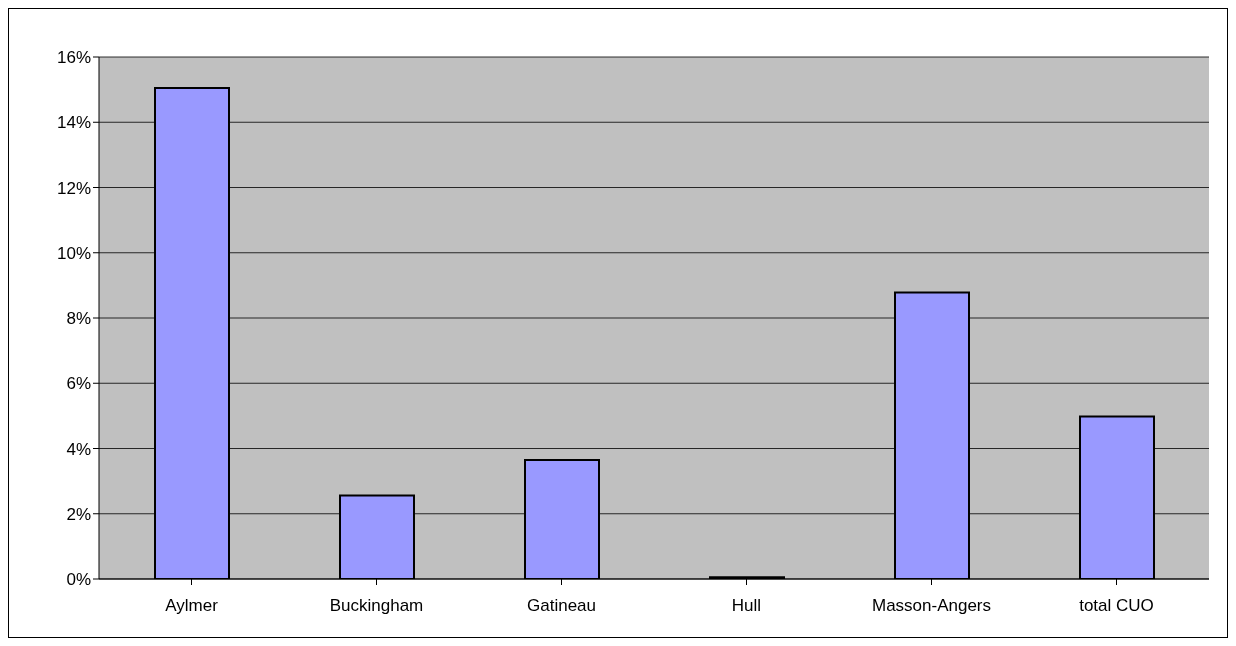  Describe the element at coordinates (746, 606) in the screenshot. I see `x-tick-label: Hull` at that location.